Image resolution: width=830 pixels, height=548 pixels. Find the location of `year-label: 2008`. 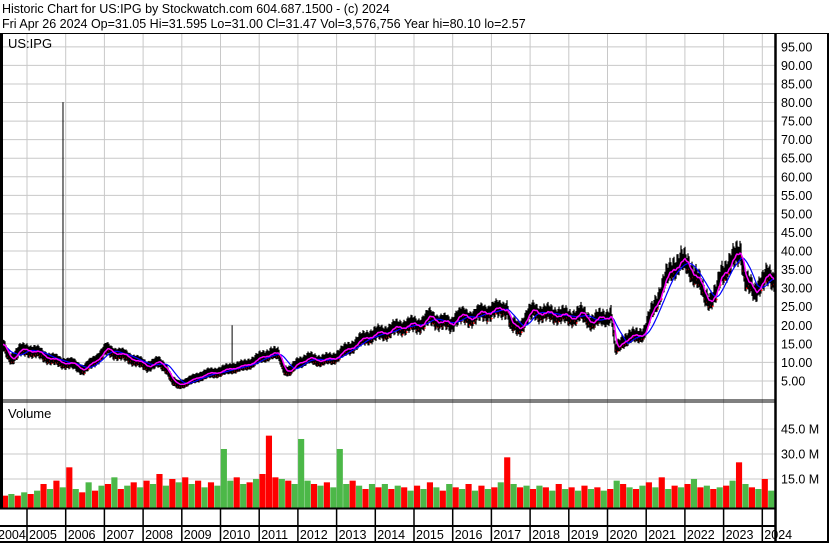

year-label: 2008 is located at coordinates (159, 535).